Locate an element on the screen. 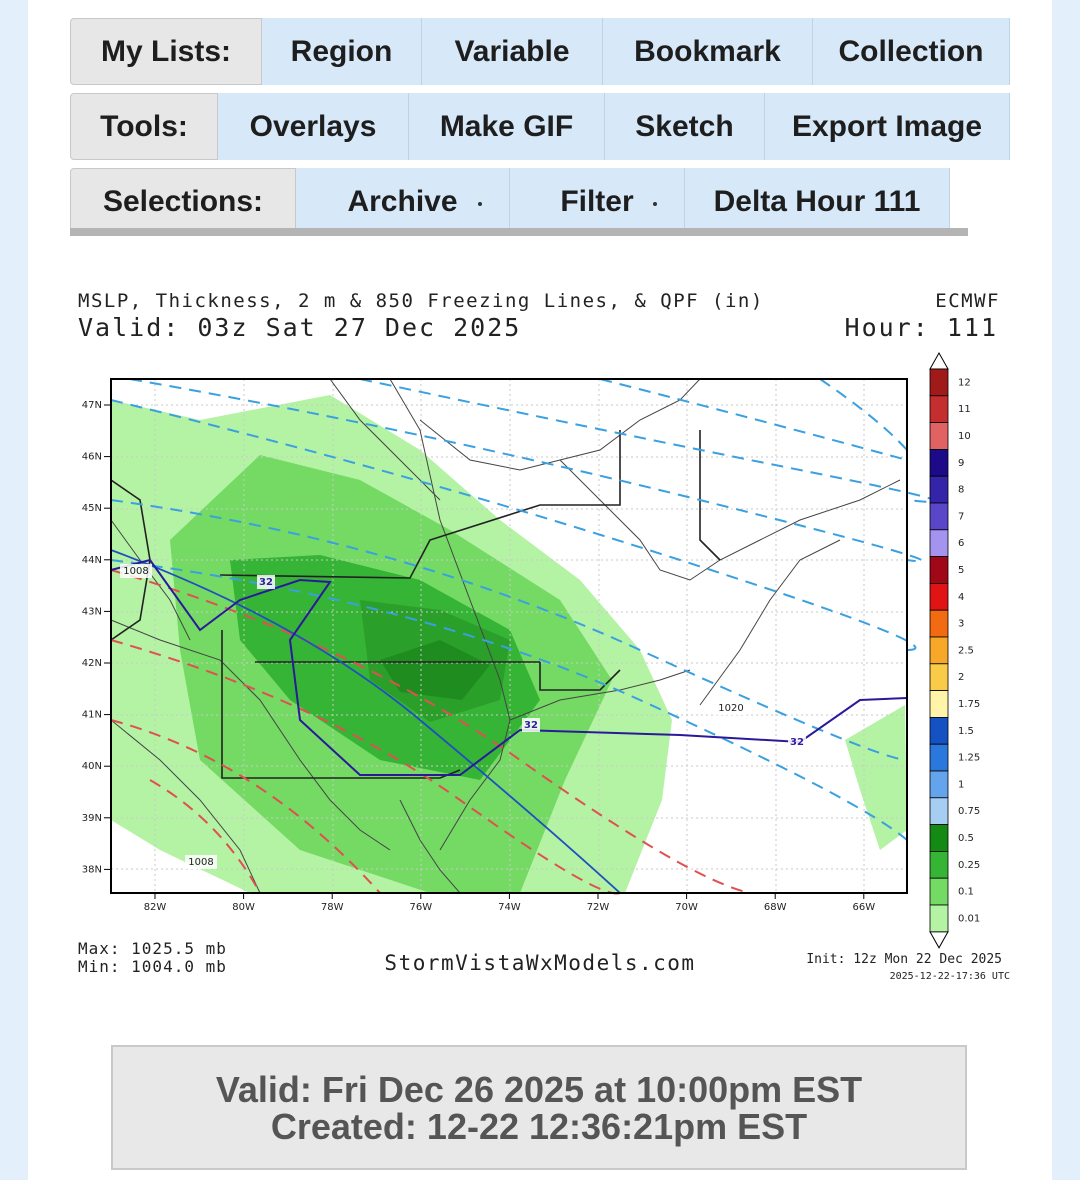 The width and height of the screenshot is (1080, 1180). lon-label: 80W is located at coordinates (243, 907).